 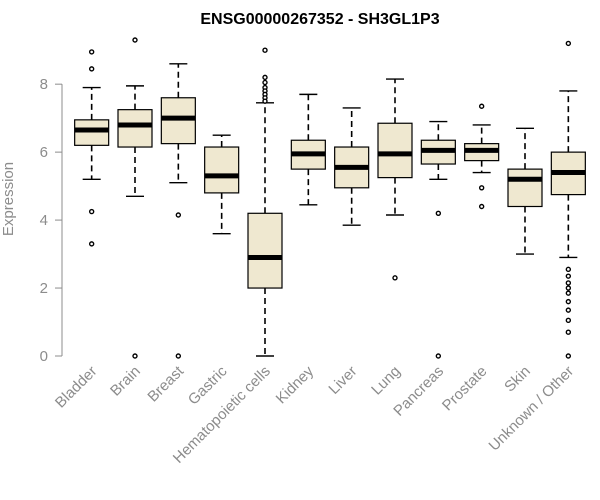 I want to click on category-label: Skin, so click(x=517, y=379).